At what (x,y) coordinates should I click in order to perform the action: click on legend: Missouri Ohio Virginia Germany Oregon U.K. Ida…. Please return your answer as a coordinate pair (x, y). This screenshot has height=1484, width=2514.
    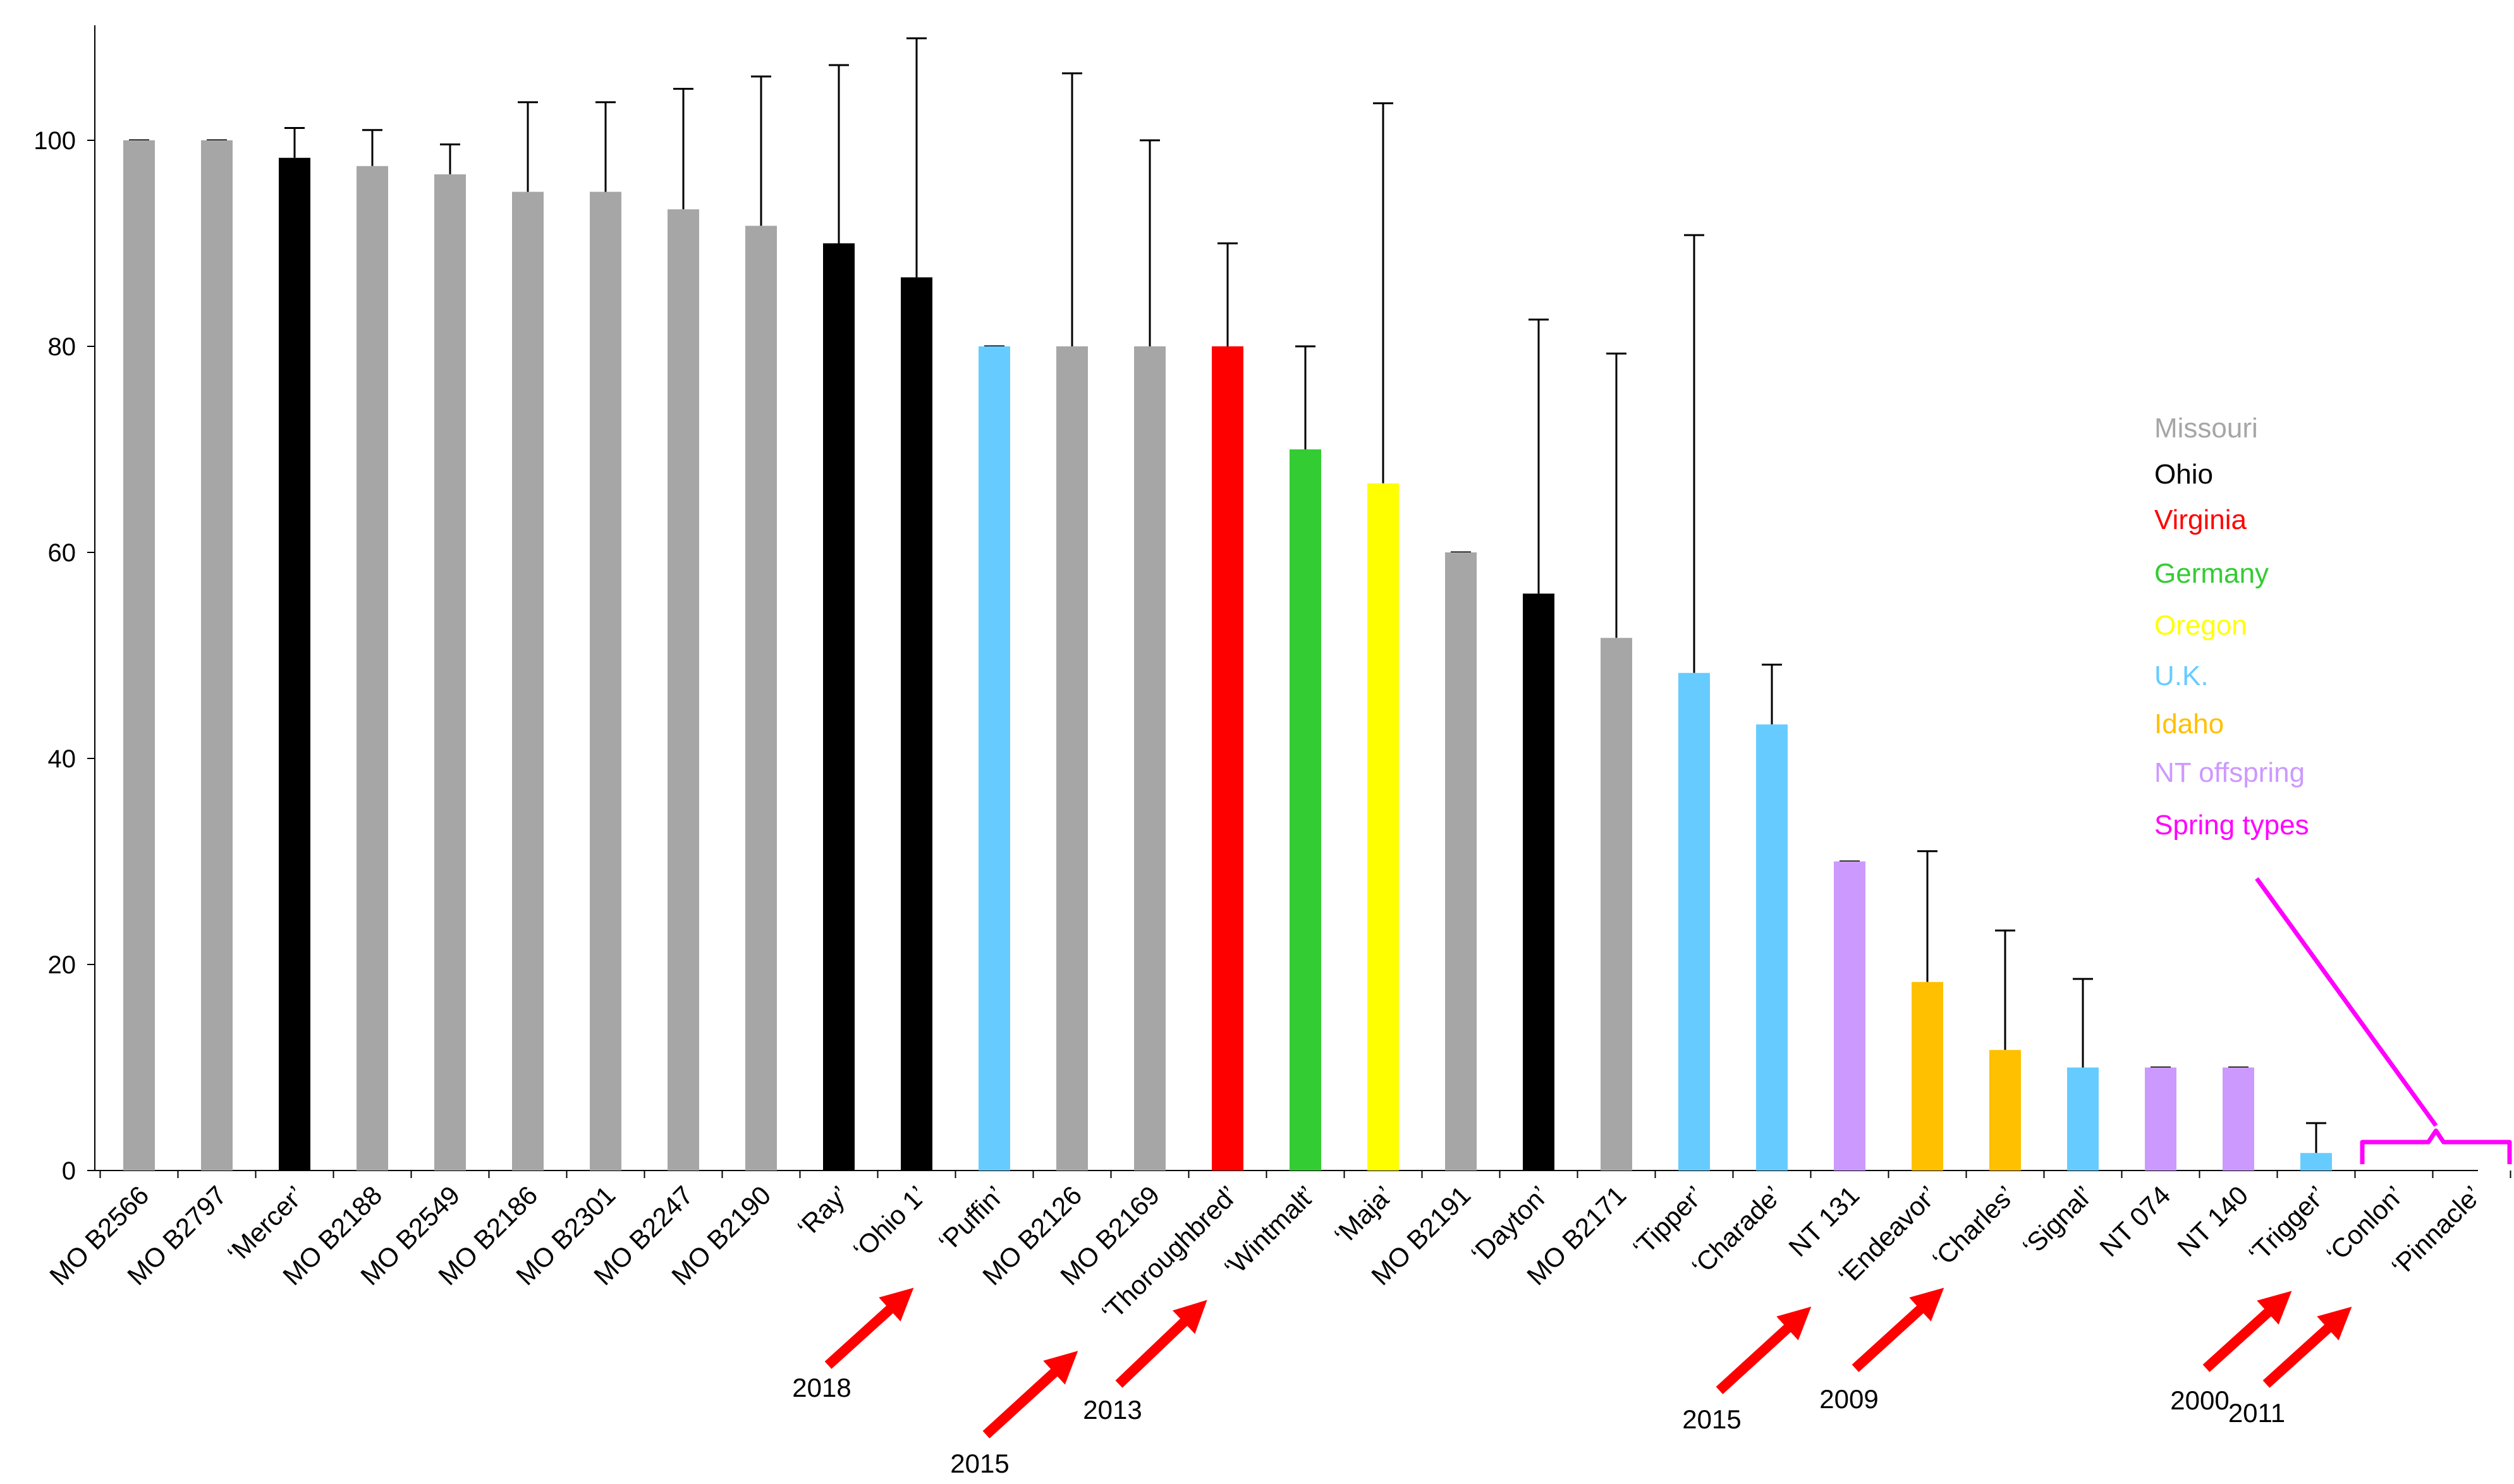
    Looking at the image, I should click on (2333, 788).